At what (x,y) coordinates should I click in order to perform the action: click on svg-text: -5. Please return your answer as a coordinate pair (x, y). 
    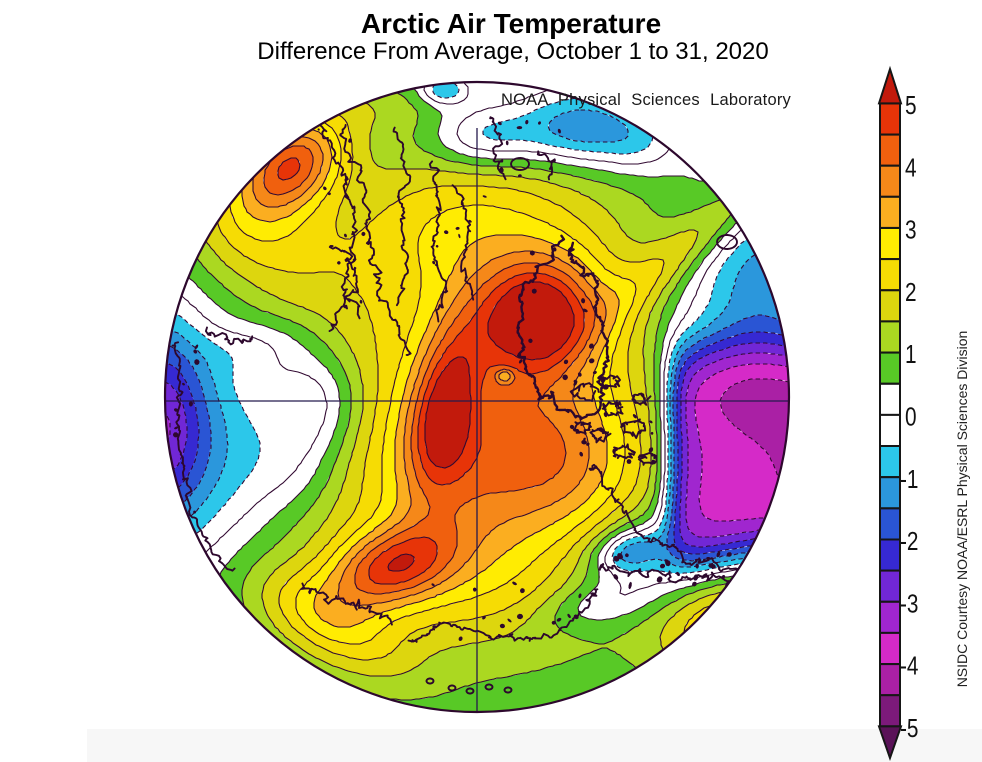
    Looking at the image, I should click on (909, 728).